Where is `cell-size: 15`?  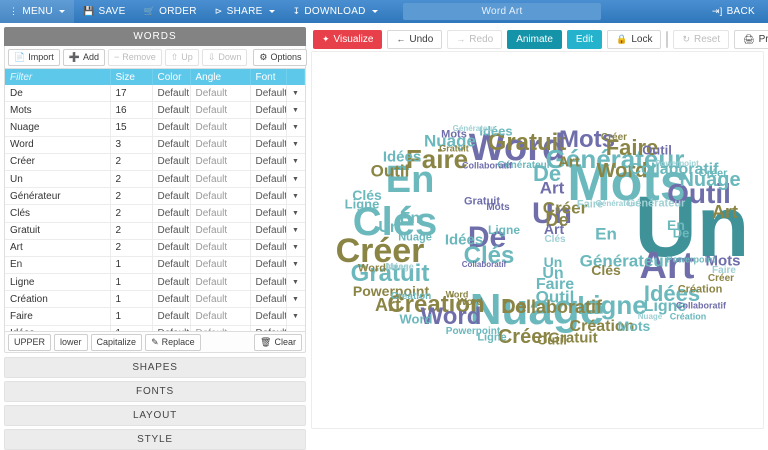 cell-size: 15 is located at coordinates (131, 127).